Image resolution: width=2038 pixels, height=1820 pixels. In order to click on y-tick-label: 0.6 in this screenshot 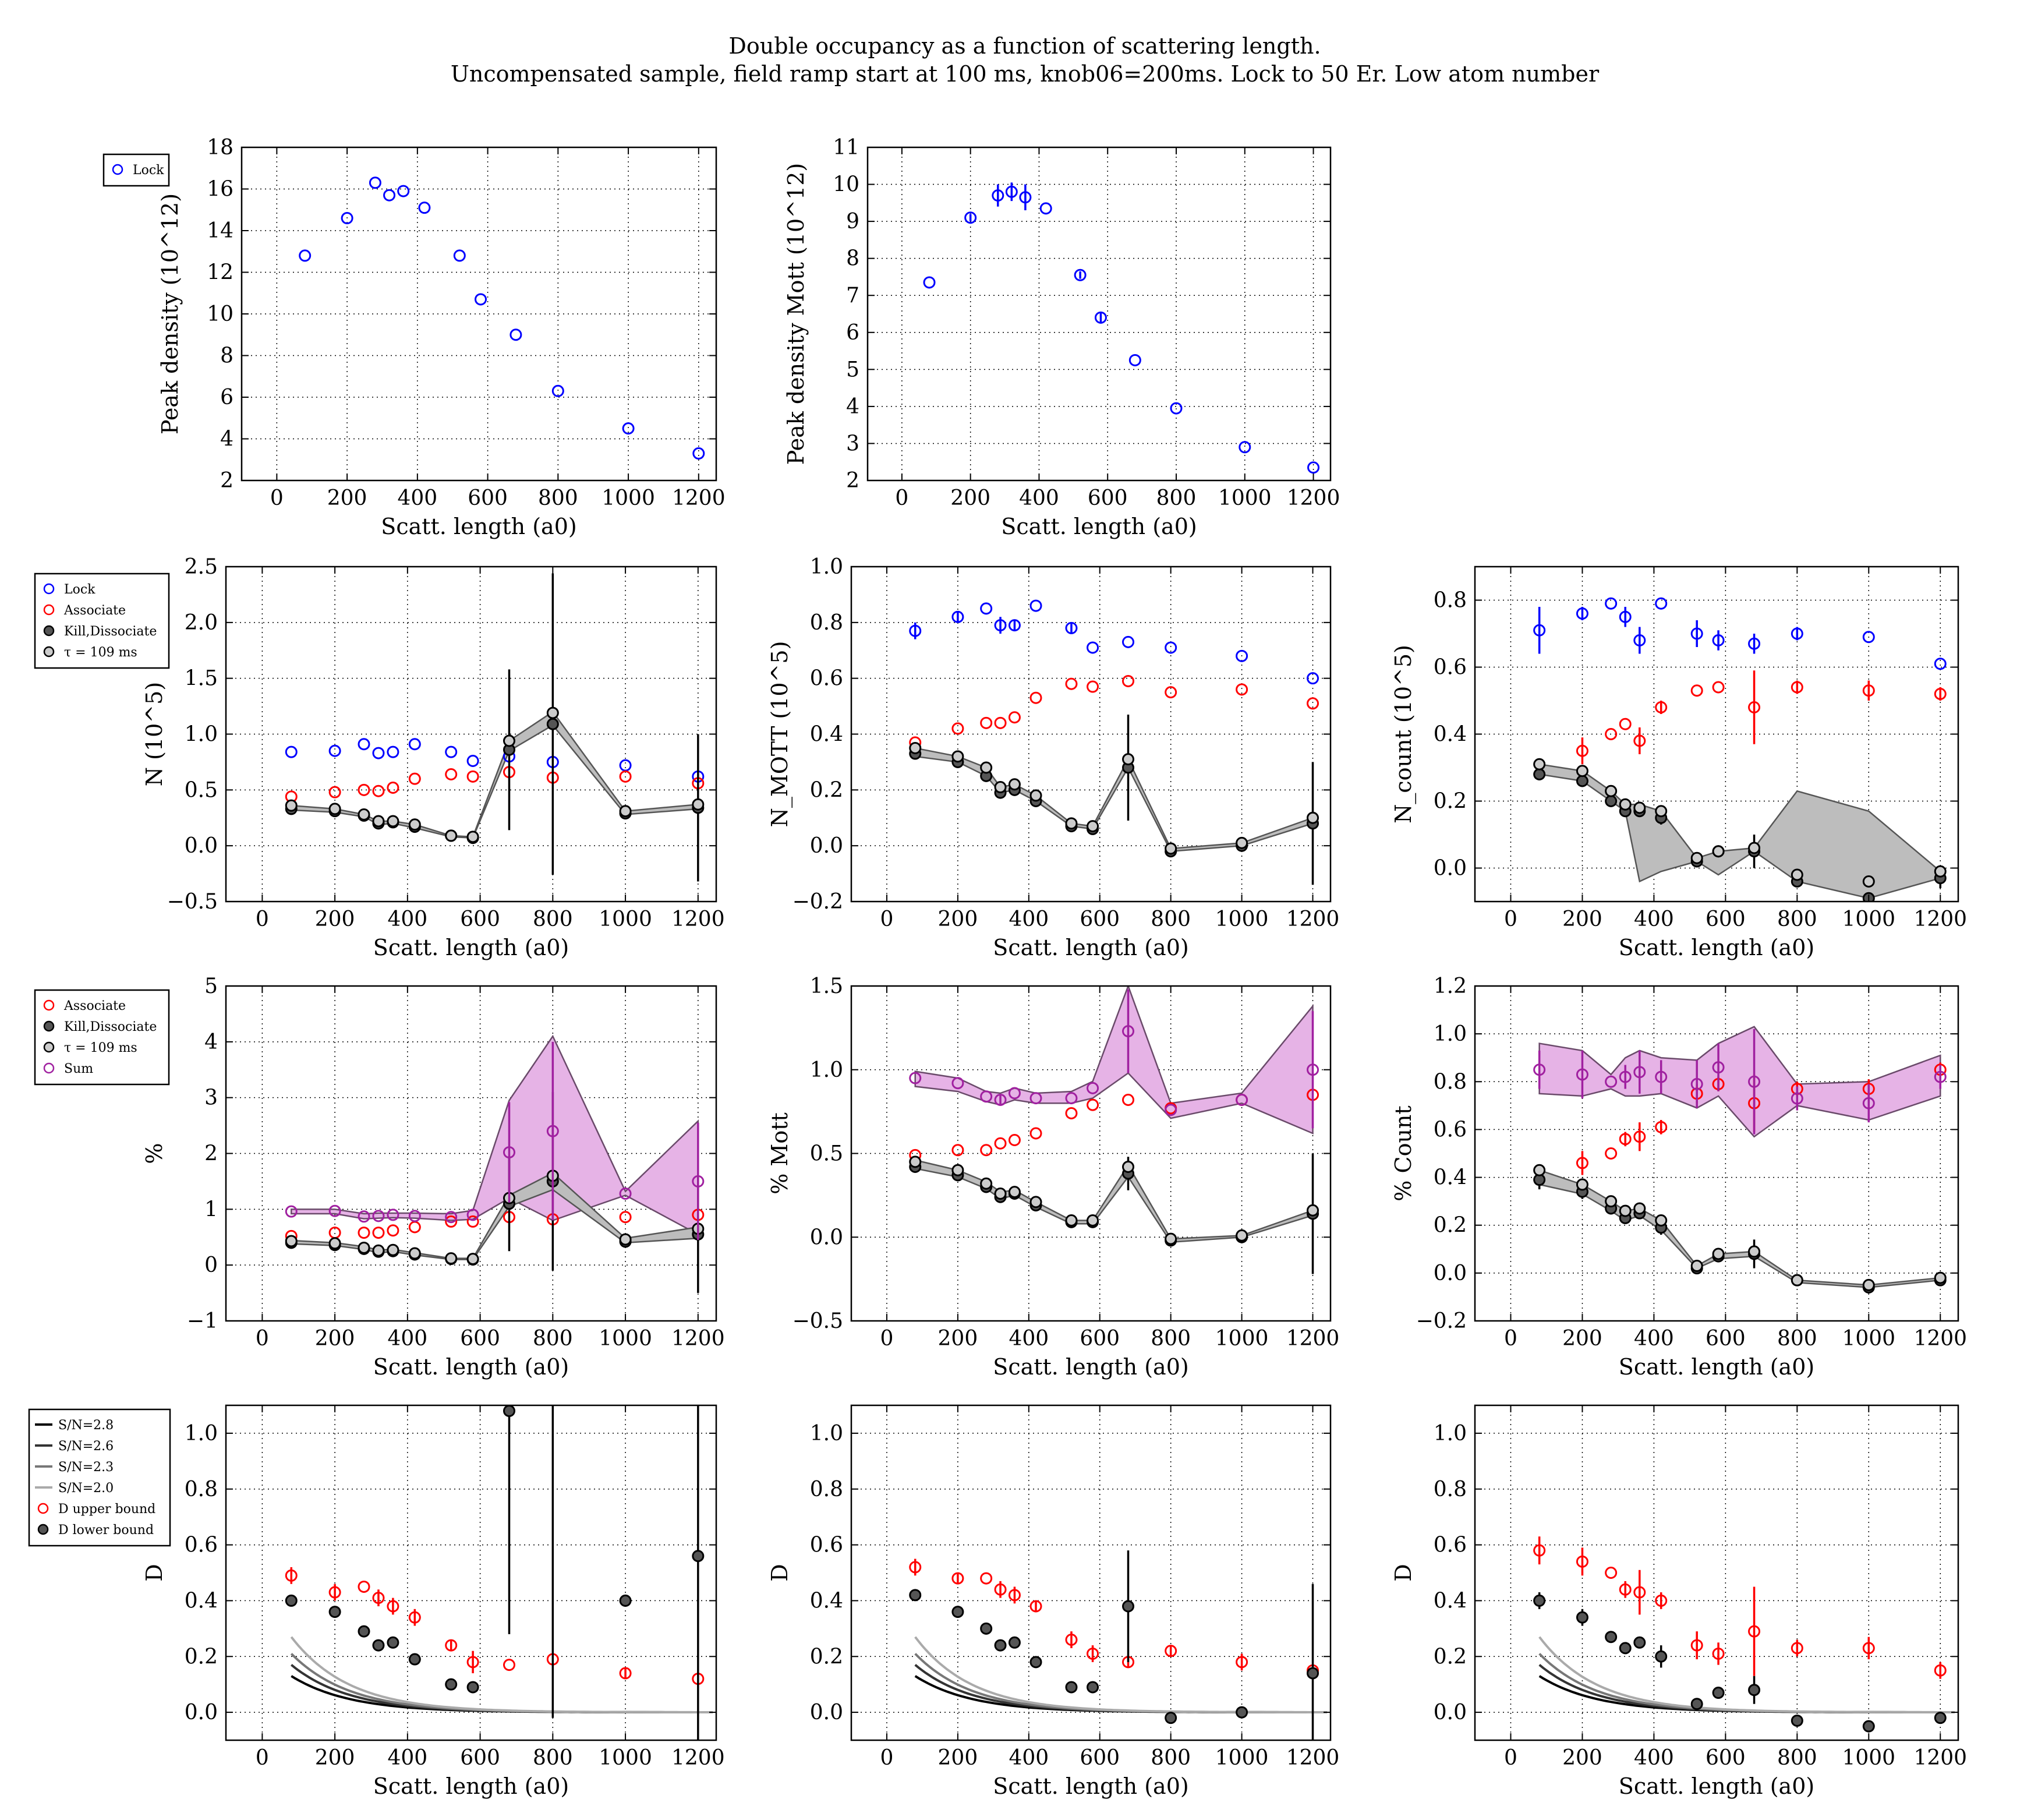, I will do `click(1450, 1545)`.